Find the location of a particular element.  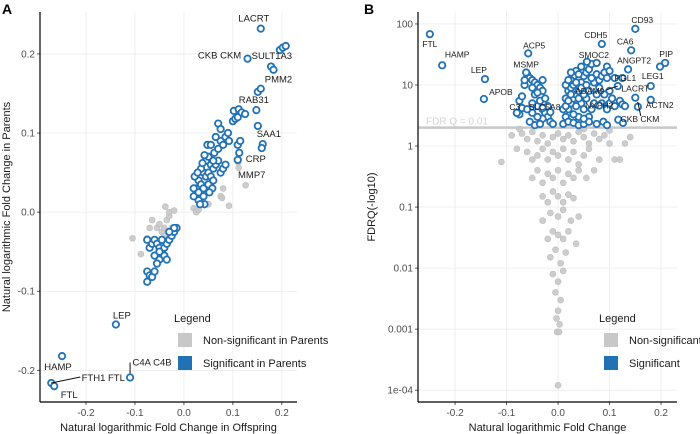

point-label: ACTN2 is located at coordinates (660, 105).